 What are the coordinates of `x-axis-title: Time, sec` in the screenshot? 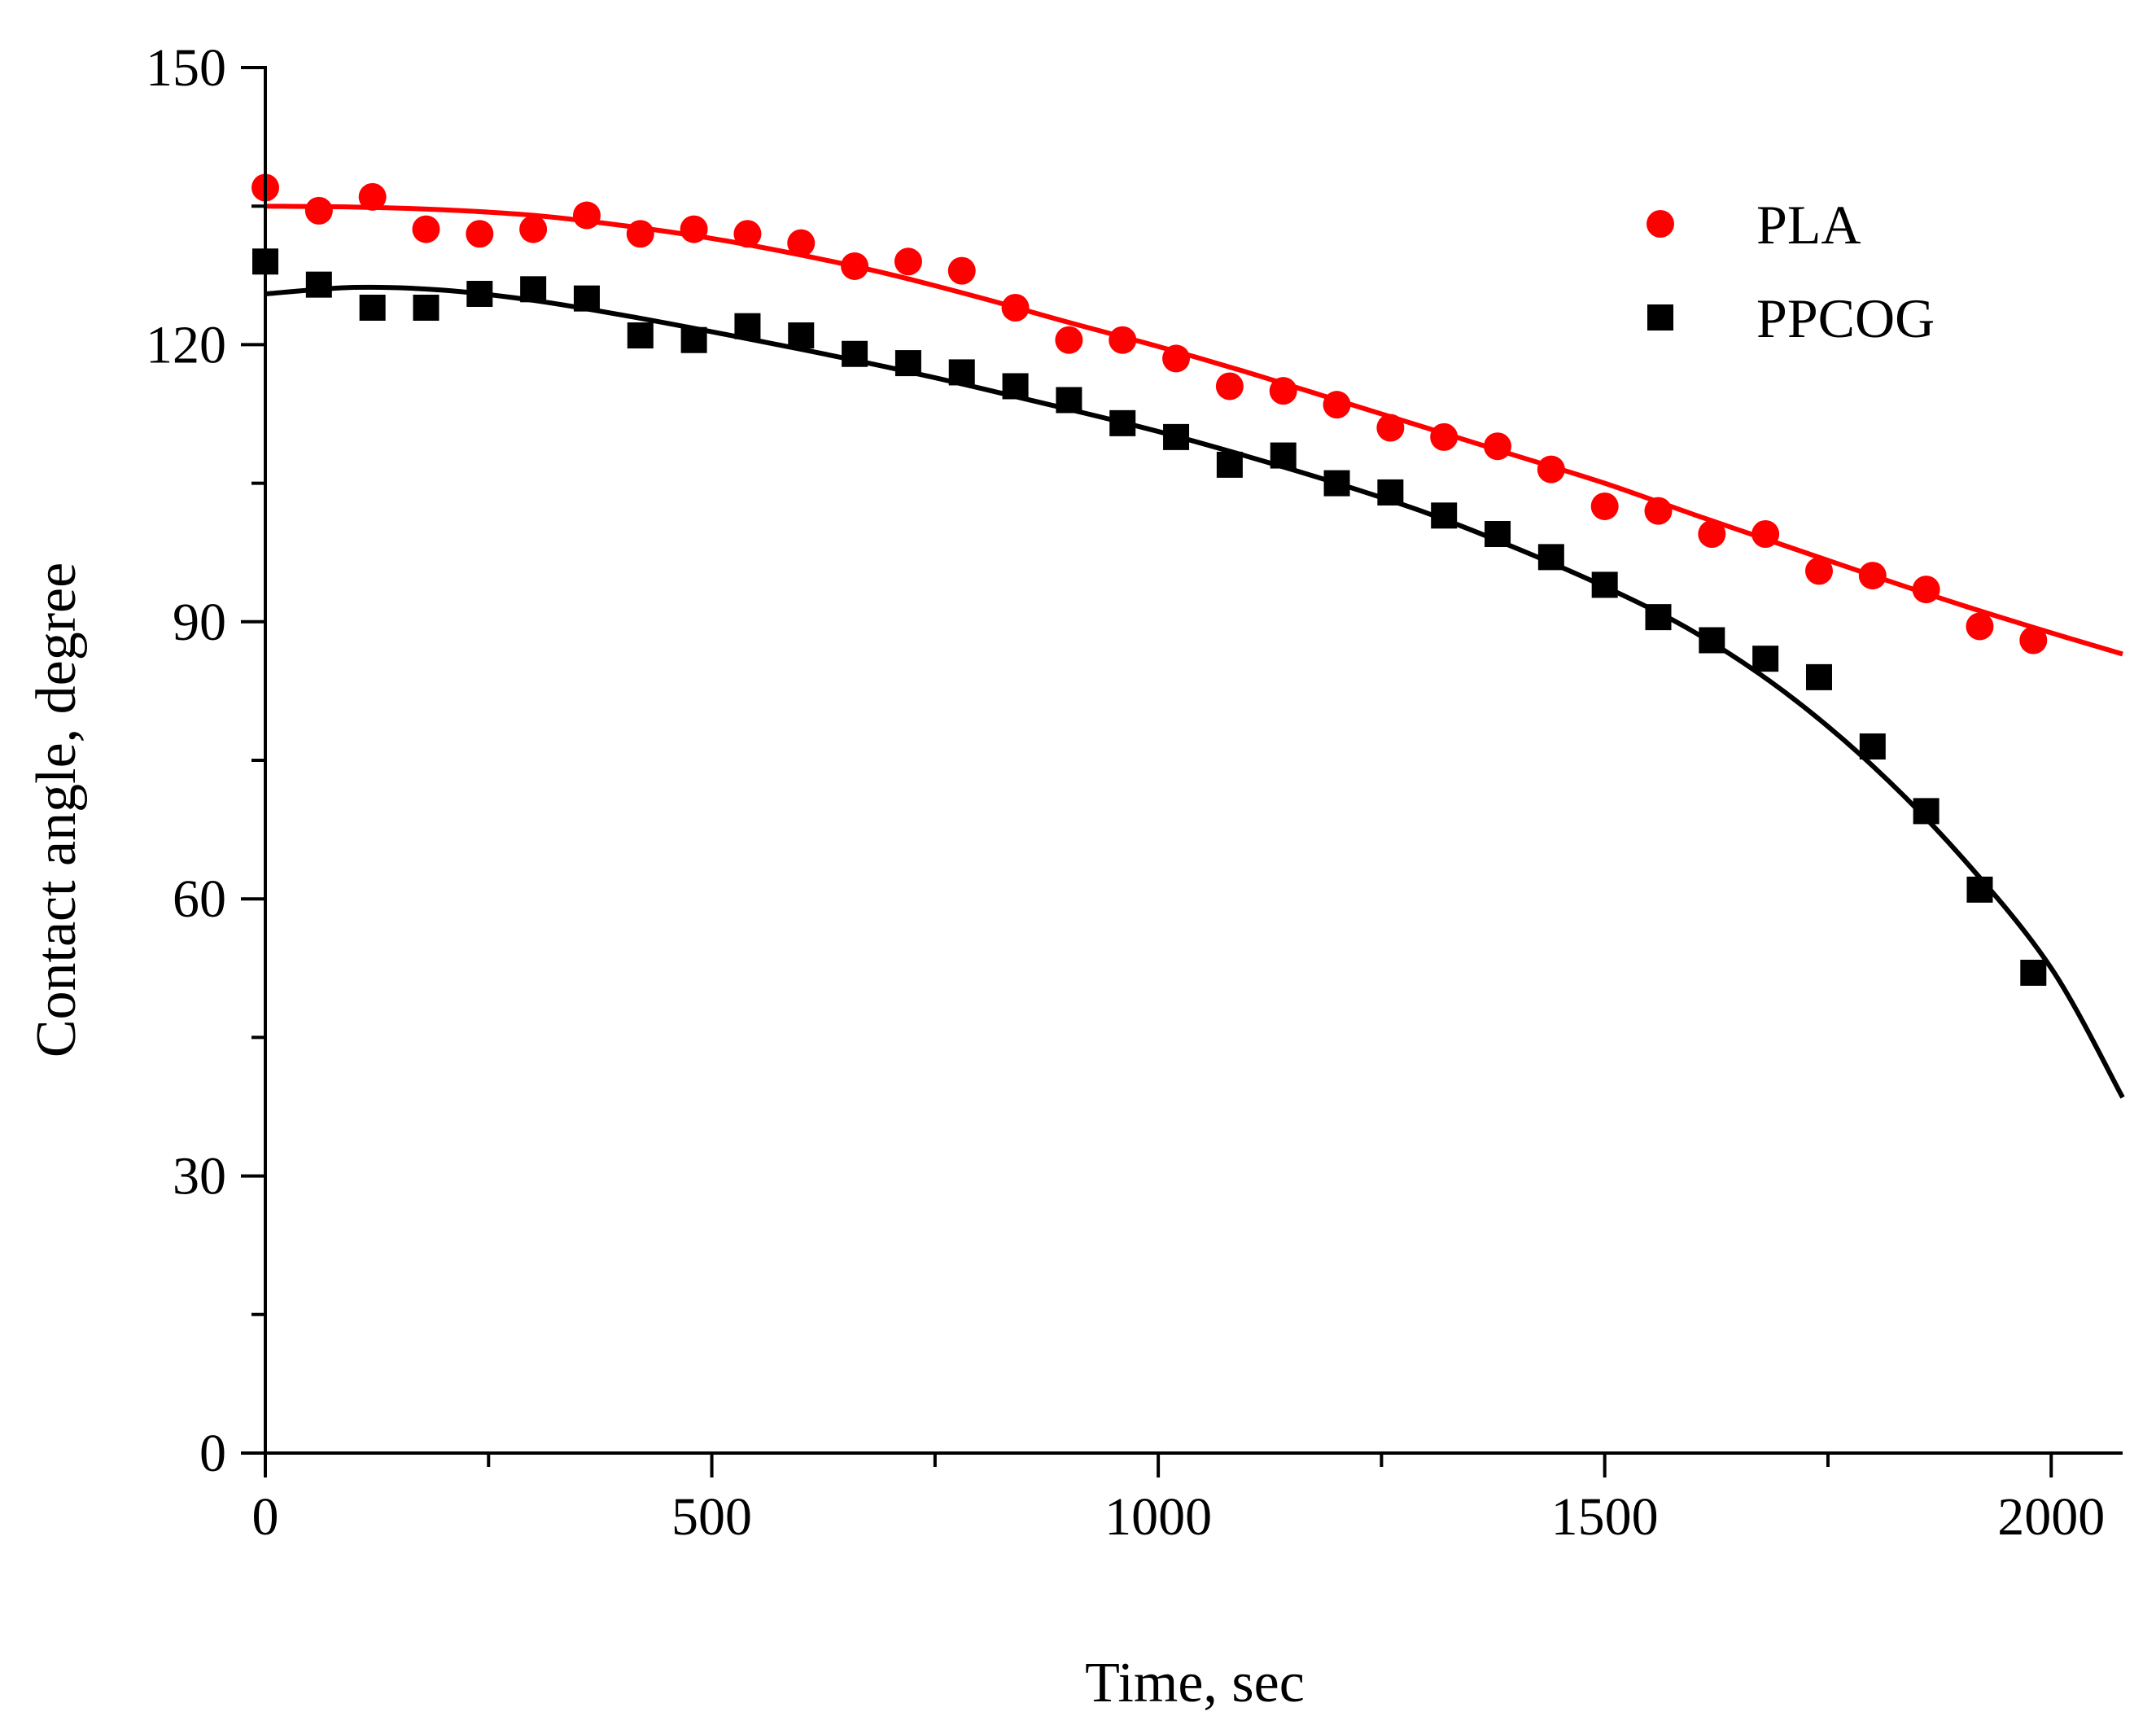 It's located at (1195, 1683).